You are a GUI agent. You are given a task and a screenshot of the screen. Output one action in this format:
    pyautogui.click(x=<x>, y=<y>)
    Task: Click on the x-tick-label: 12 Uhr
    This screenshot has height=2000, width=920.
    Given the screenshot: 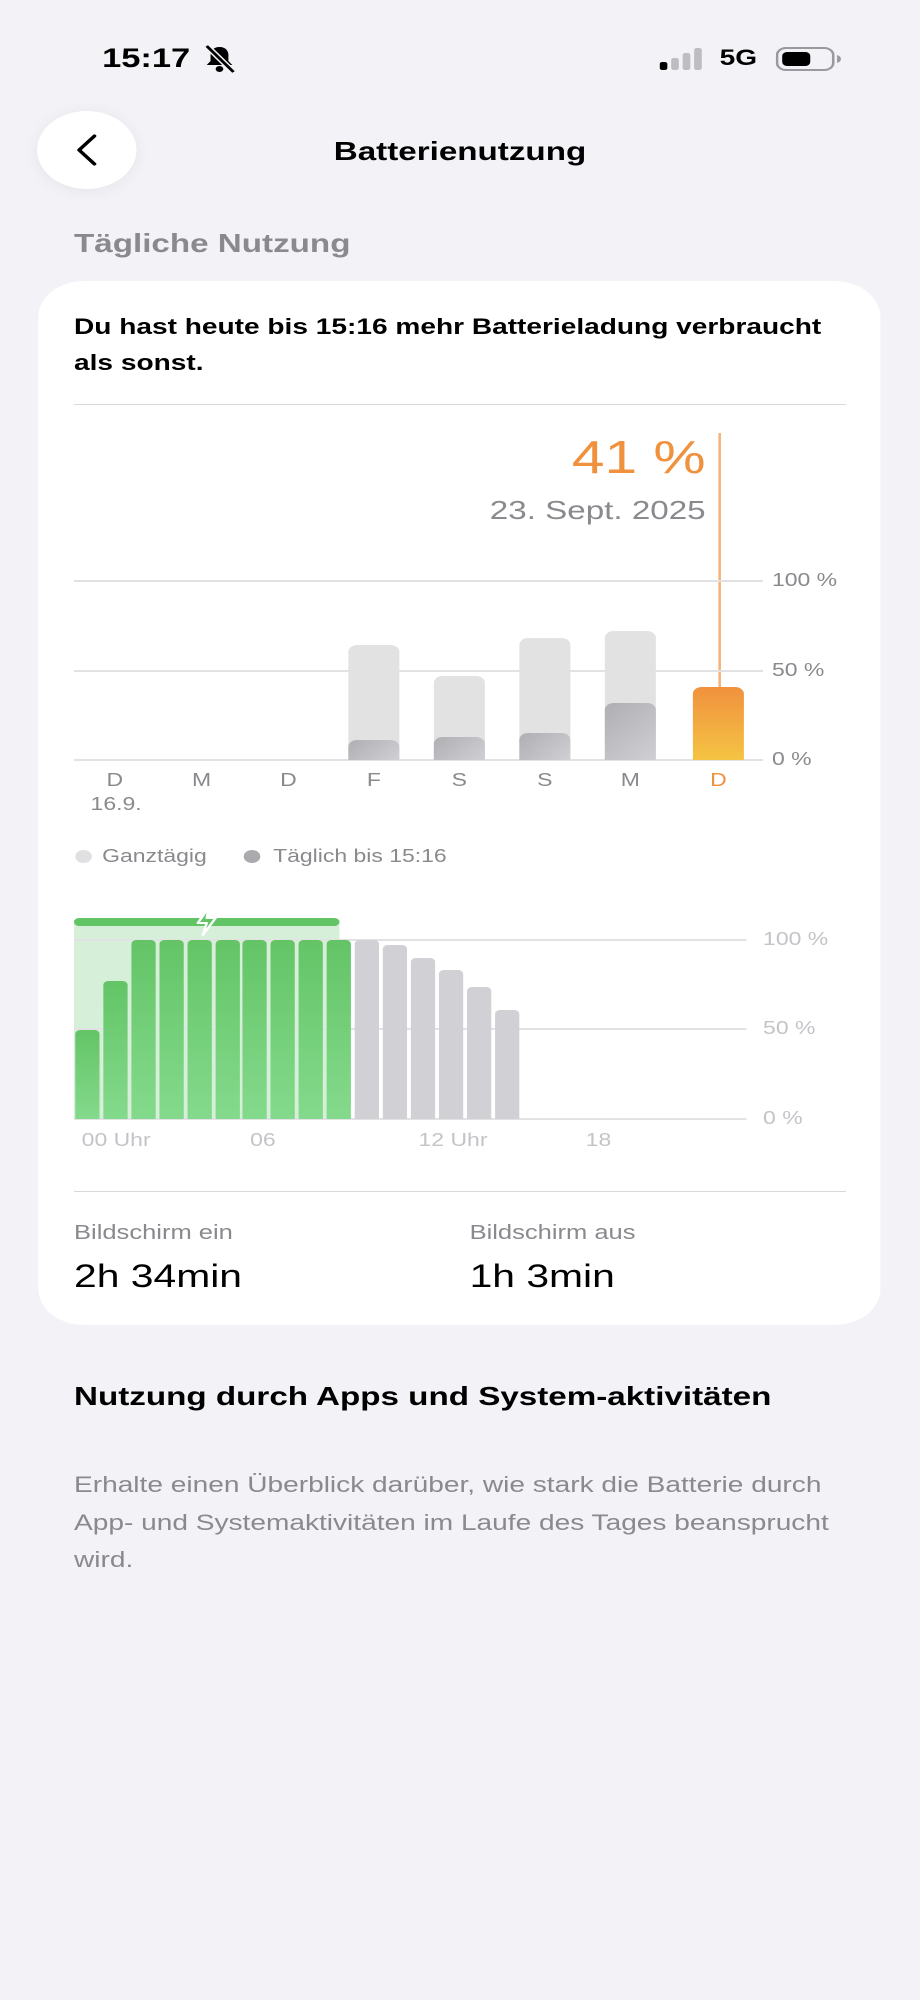 What is the action you would take?
    pyautogui.click(x=453, y=1140)
    